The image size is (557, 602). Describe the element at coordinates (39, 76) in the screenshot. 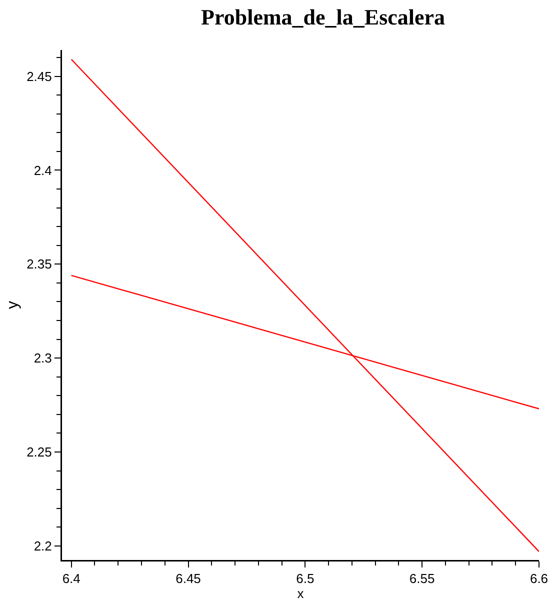

I see `y-tick-label: 2.45` at that location.